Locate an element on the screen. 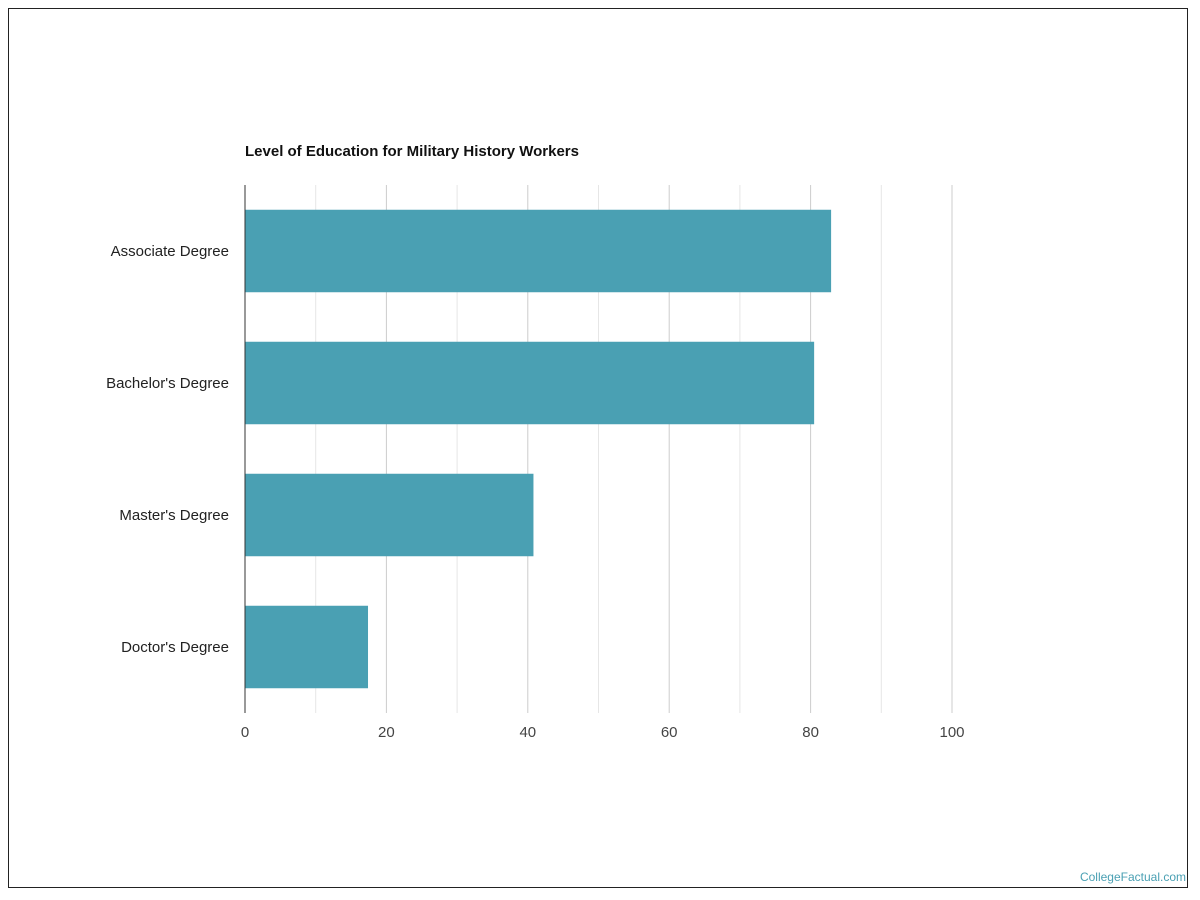 This screenshot has height=900, width=1200. category-label: Master's Degree is located at coordinates (174, 515).